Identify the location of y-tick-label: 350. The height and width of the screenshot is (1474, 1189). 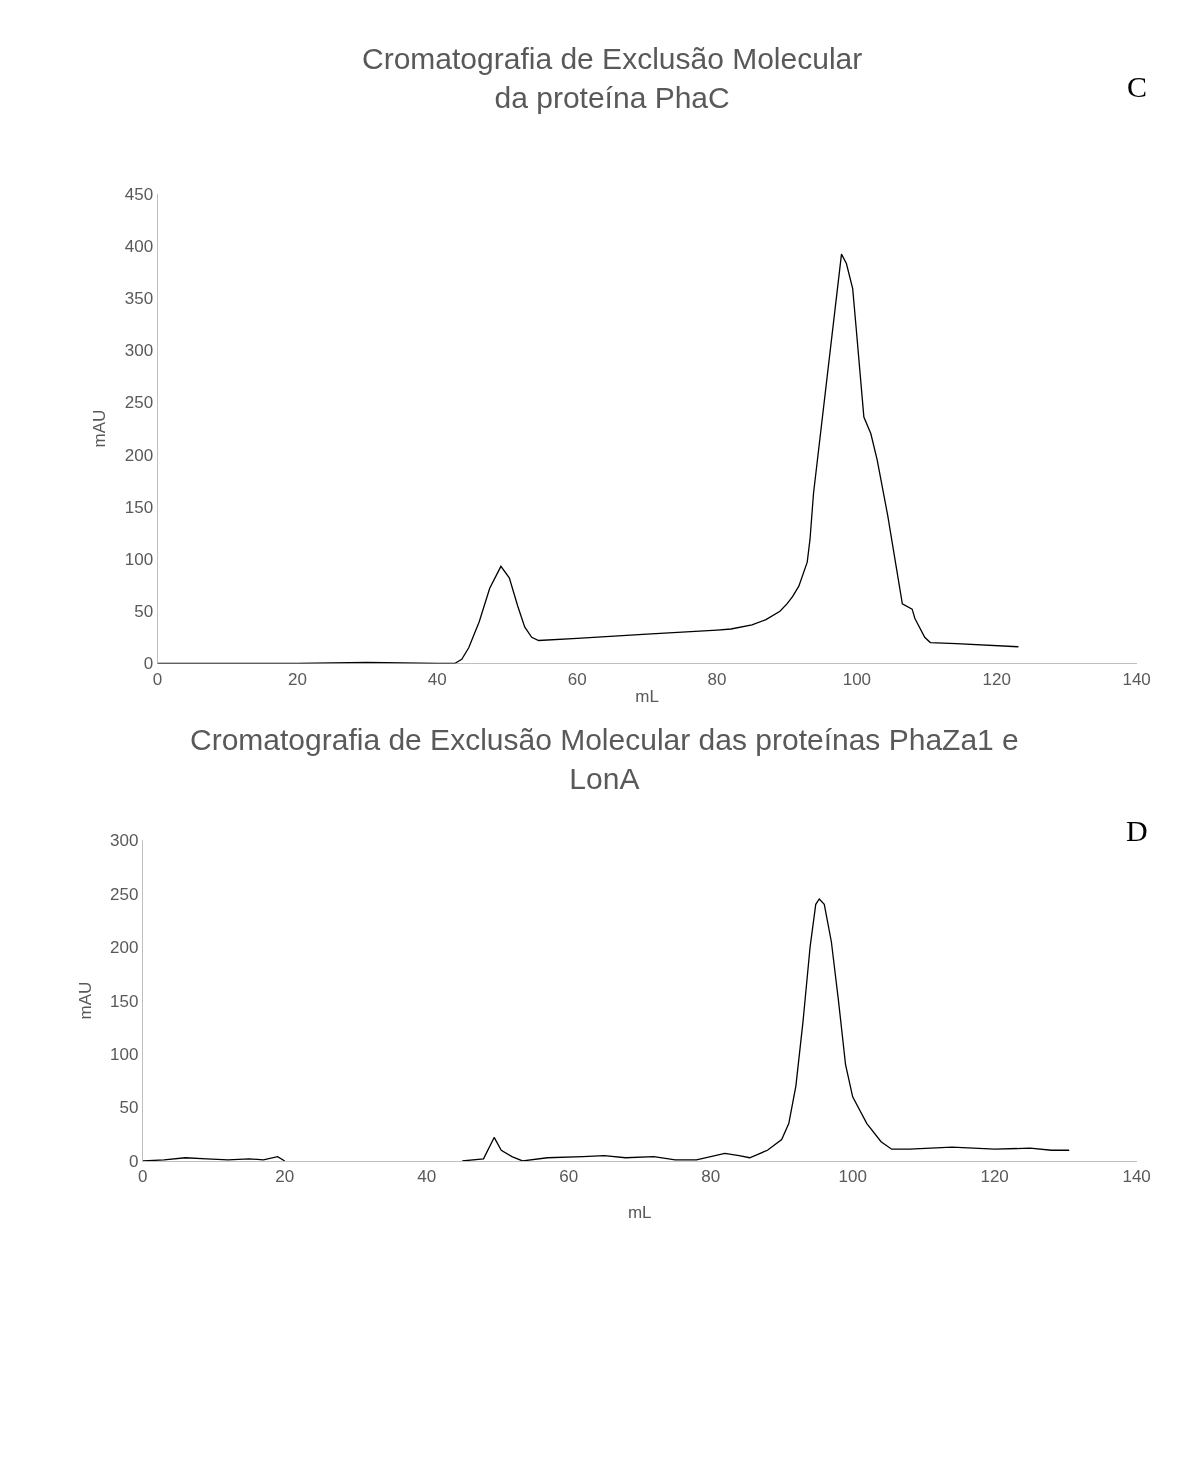
(139, 298).